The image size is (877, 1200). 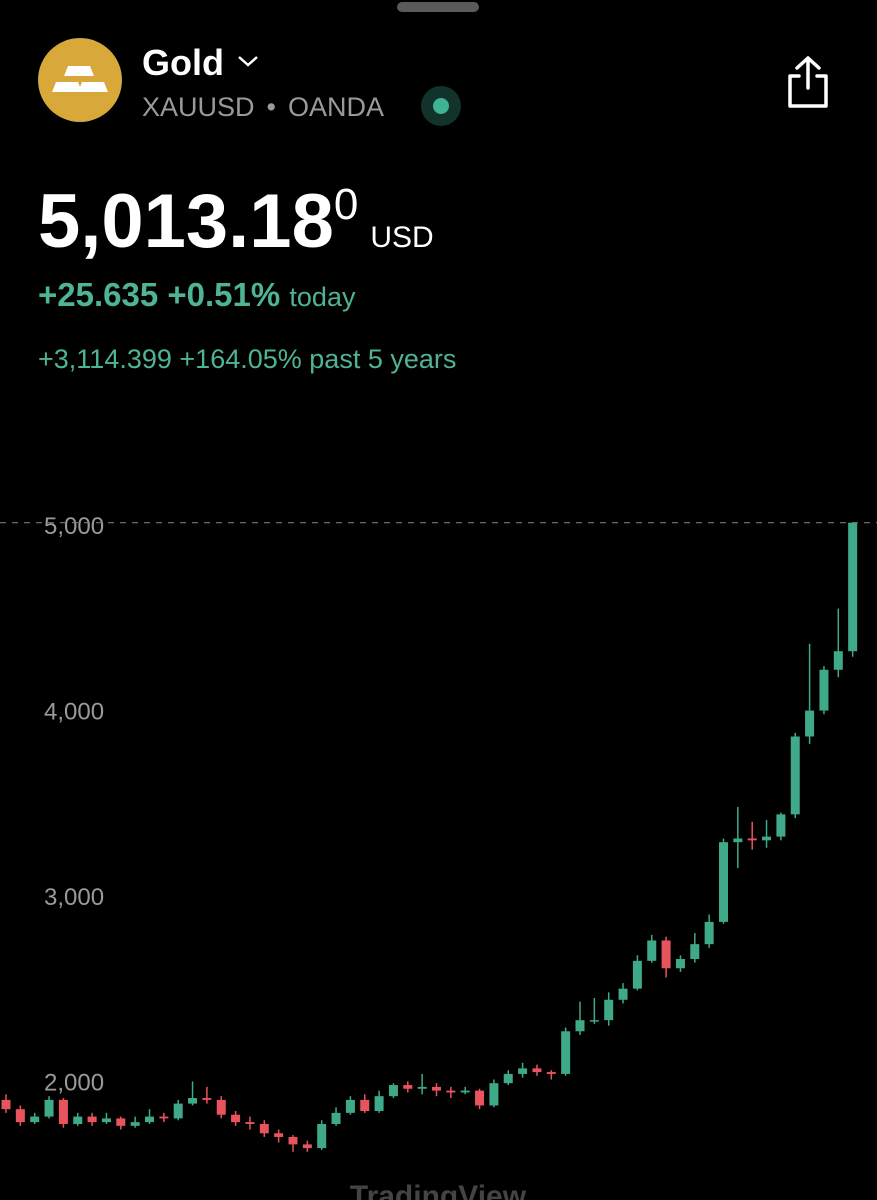 What do you see at coordinates (98, 294) in the screenshot?
I see `change-value: +25.635` at bounding box center [98, 294].